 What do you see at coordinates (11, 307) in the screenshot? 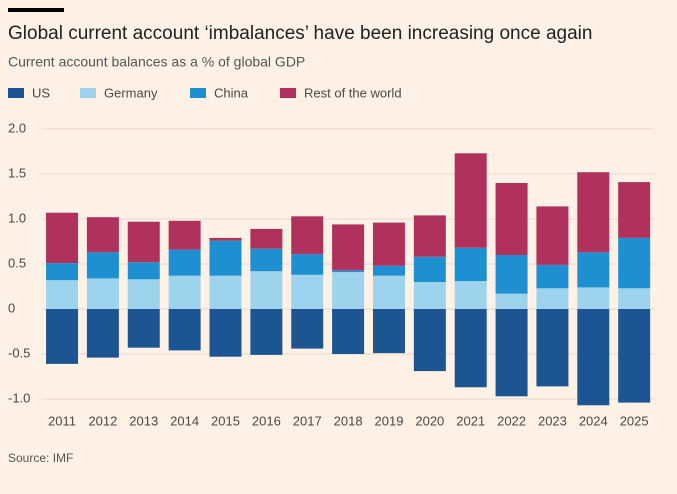
I see `y-tick-label: 0` at bounding box center [11, 307].